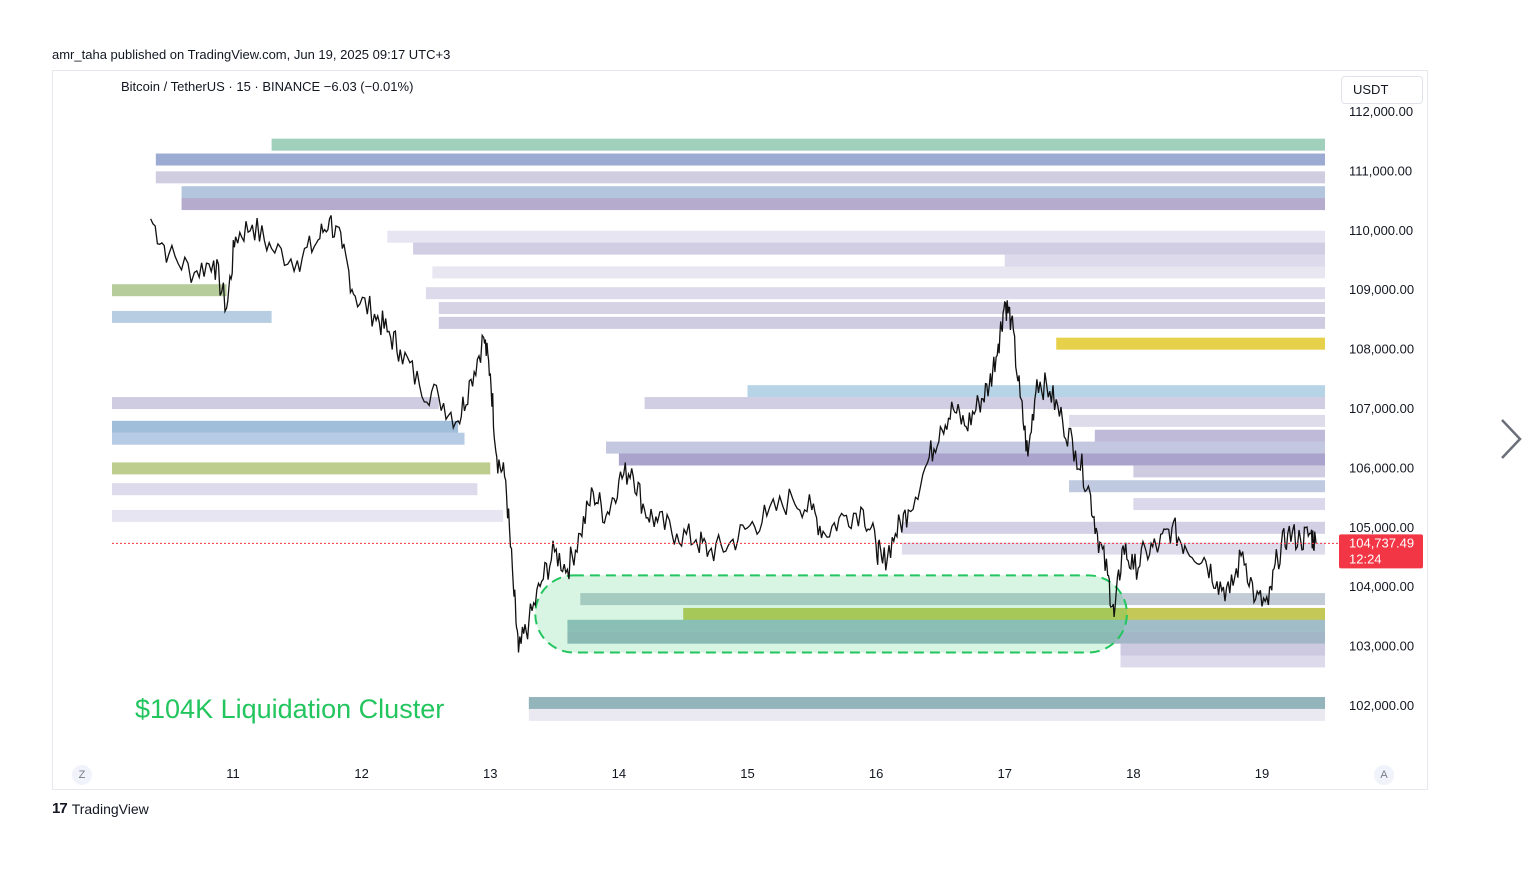 This screenshot has width=1524, height=872. What do you see at coordinates (1381, 646) in the screenshot?
I see `price-tick-label: 103,000.00` at bounding box center [1381, 646].